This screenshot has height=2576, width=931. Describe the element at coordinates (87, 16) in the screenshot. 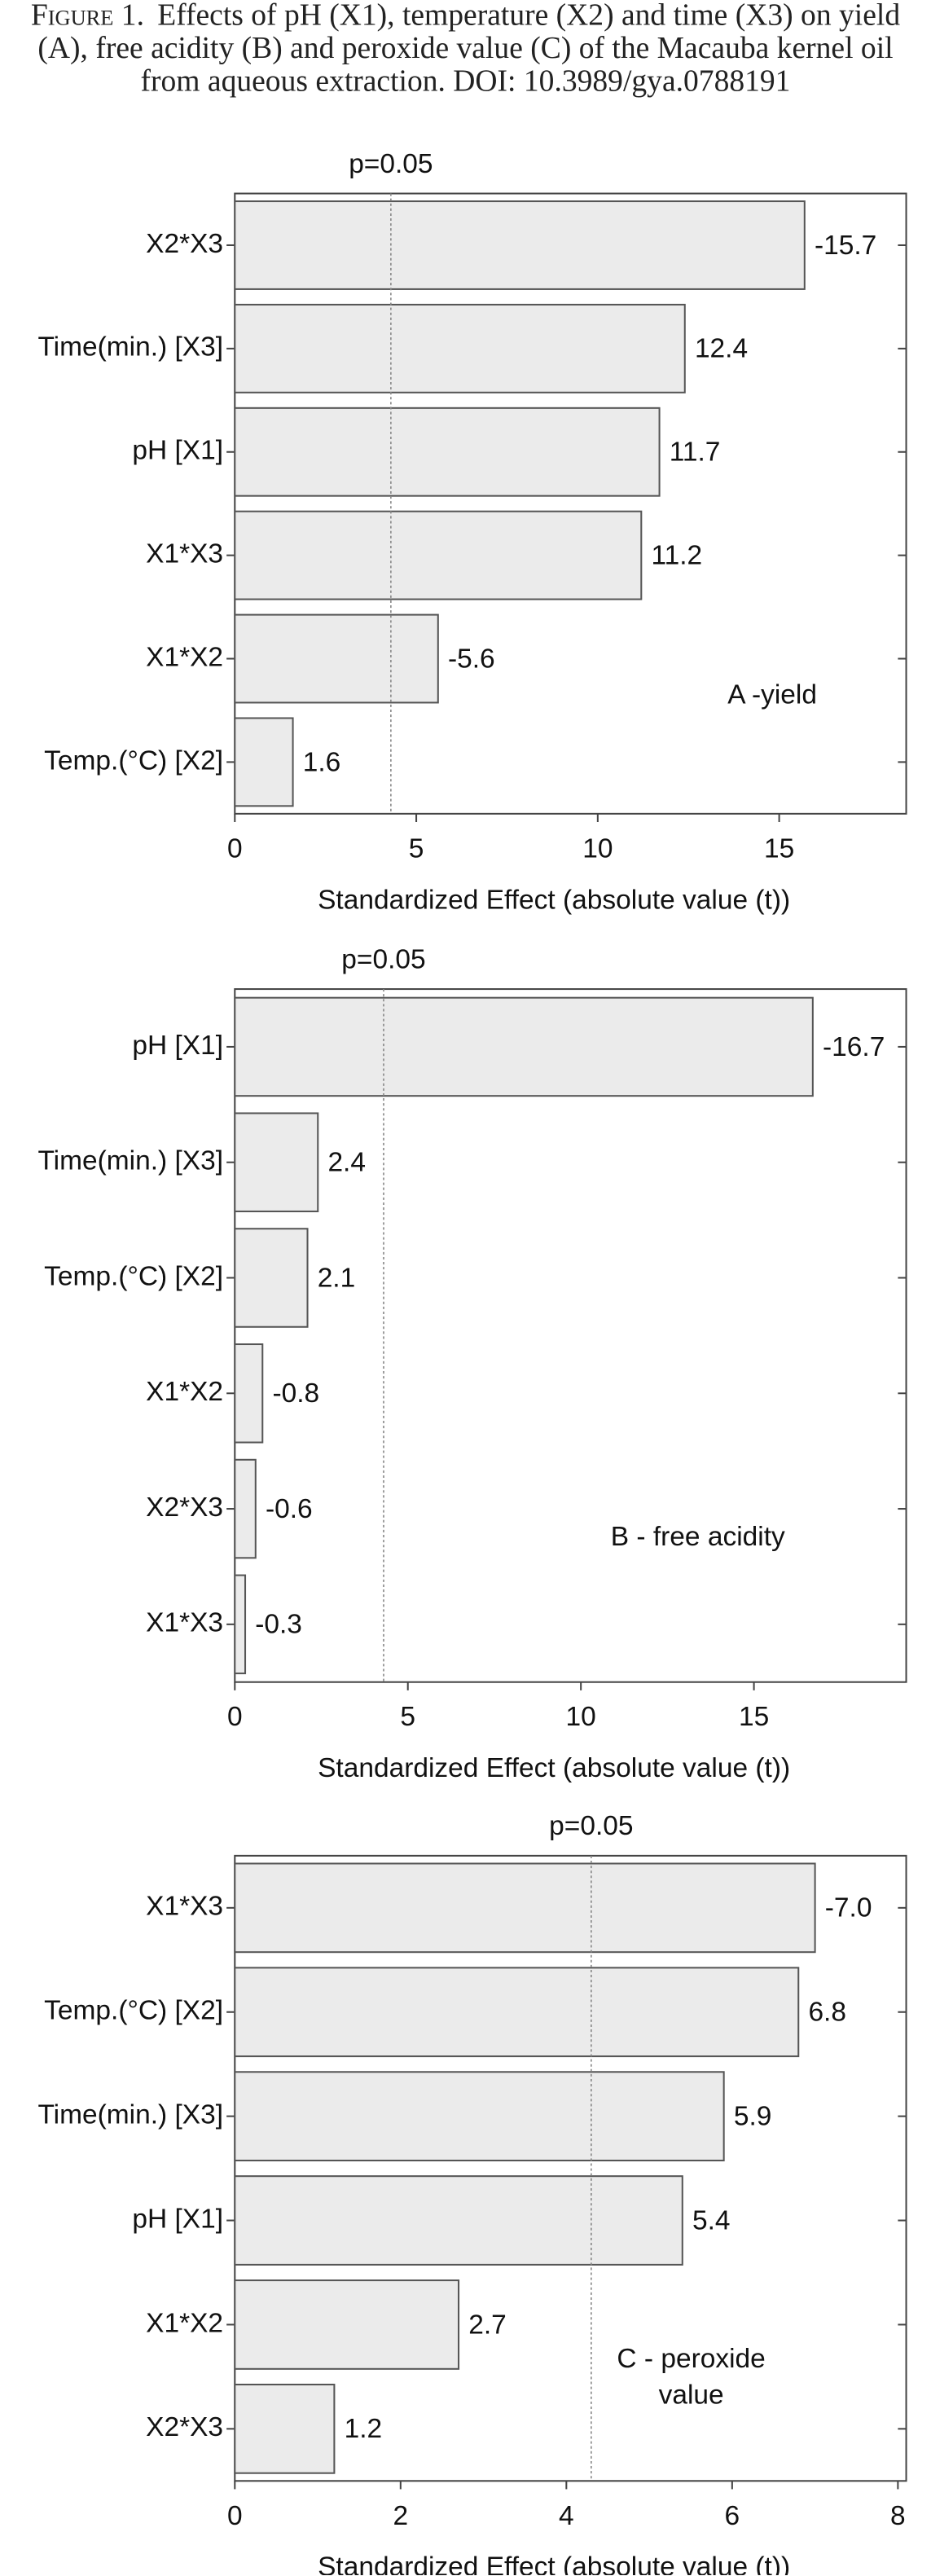

I see `figure-label: Figure 1.` at that location.